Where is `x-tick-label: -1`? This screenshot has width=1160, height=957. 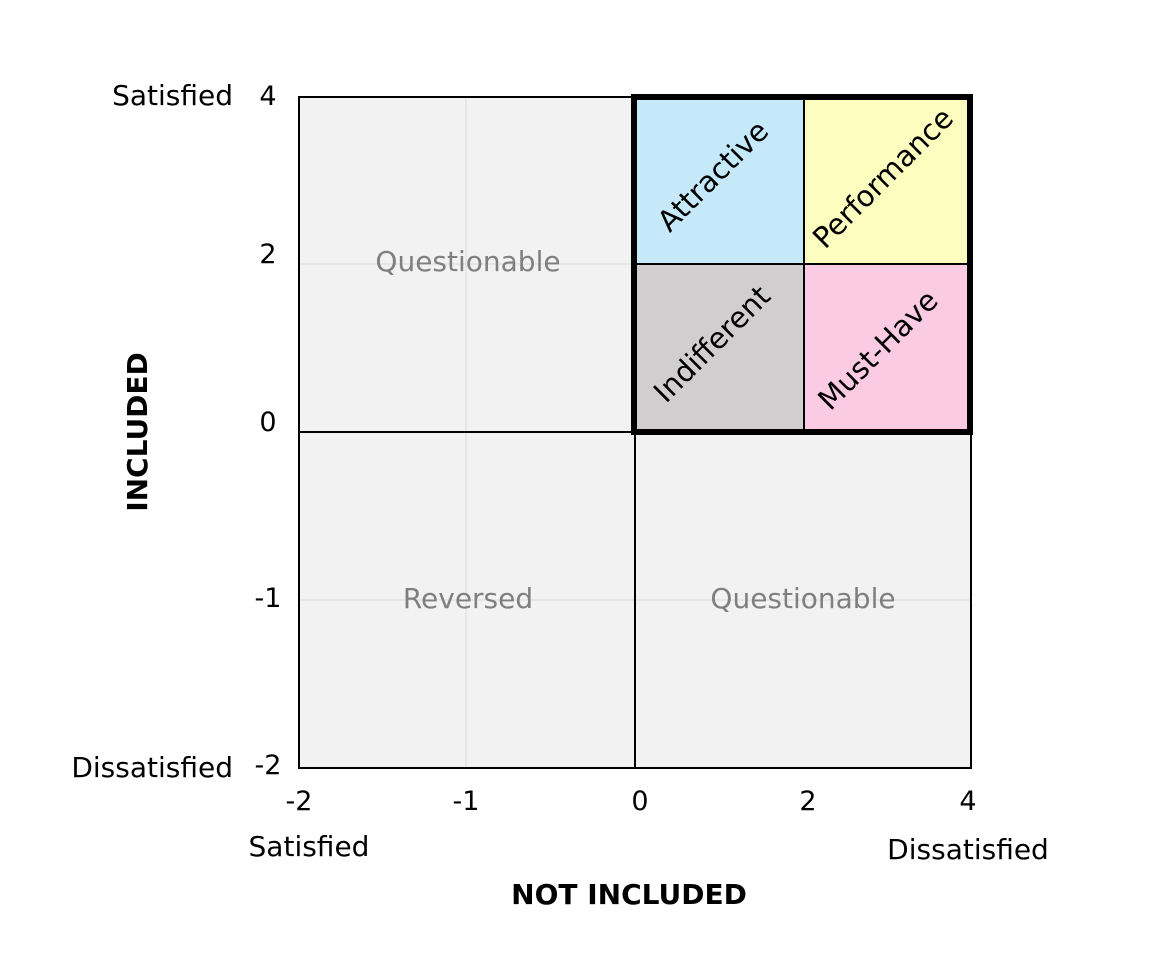
x-tick-label: -1 is located at coordinates (466, 801).